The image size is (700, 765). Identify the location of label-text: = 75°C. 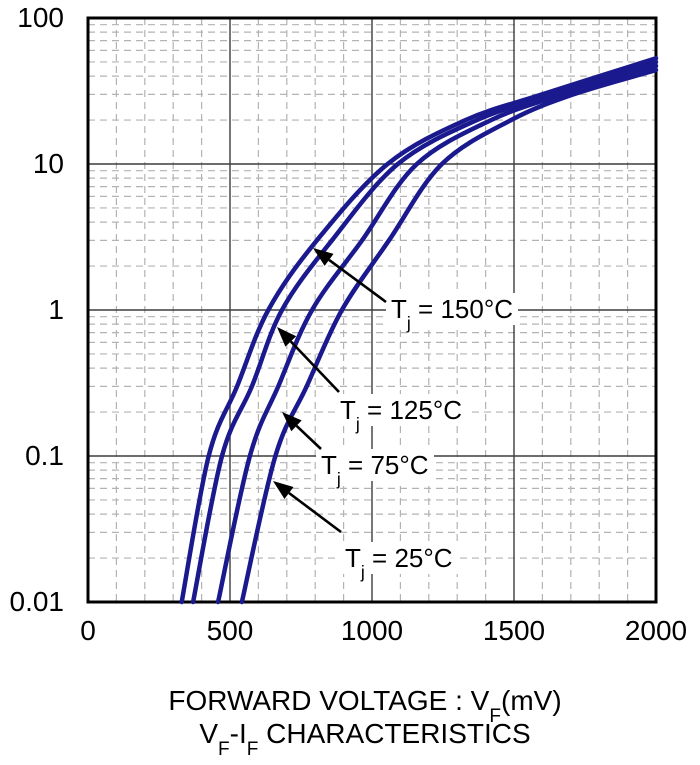
(384, 465).